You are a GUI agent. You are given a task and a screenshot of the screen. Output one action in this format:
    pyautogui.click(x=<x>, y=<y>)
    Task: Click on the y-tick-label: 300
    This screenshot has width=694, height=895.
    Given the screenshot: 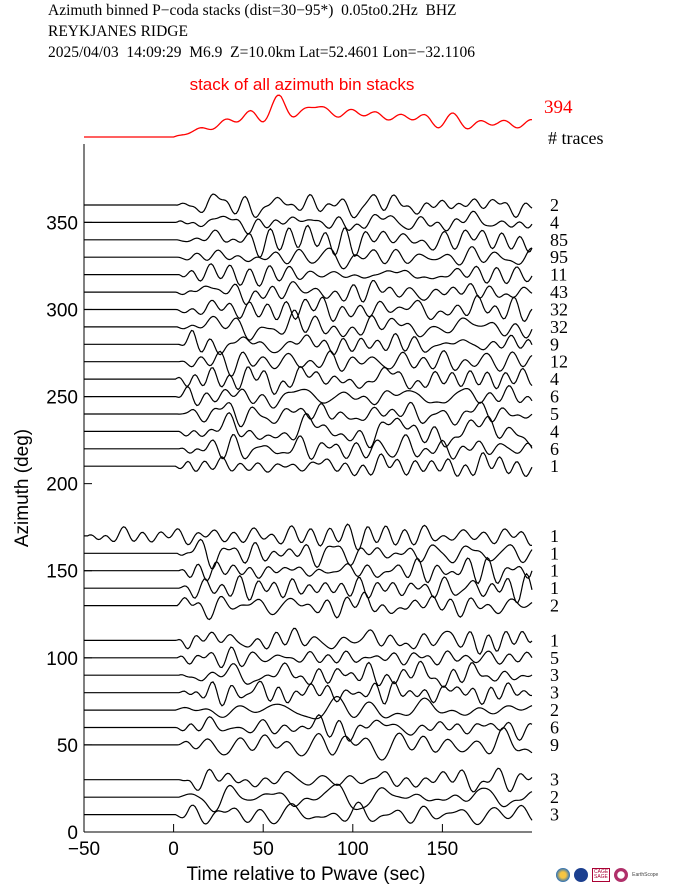 What is the action you would take?
    pyautogui.click(x=62, y=310)
    